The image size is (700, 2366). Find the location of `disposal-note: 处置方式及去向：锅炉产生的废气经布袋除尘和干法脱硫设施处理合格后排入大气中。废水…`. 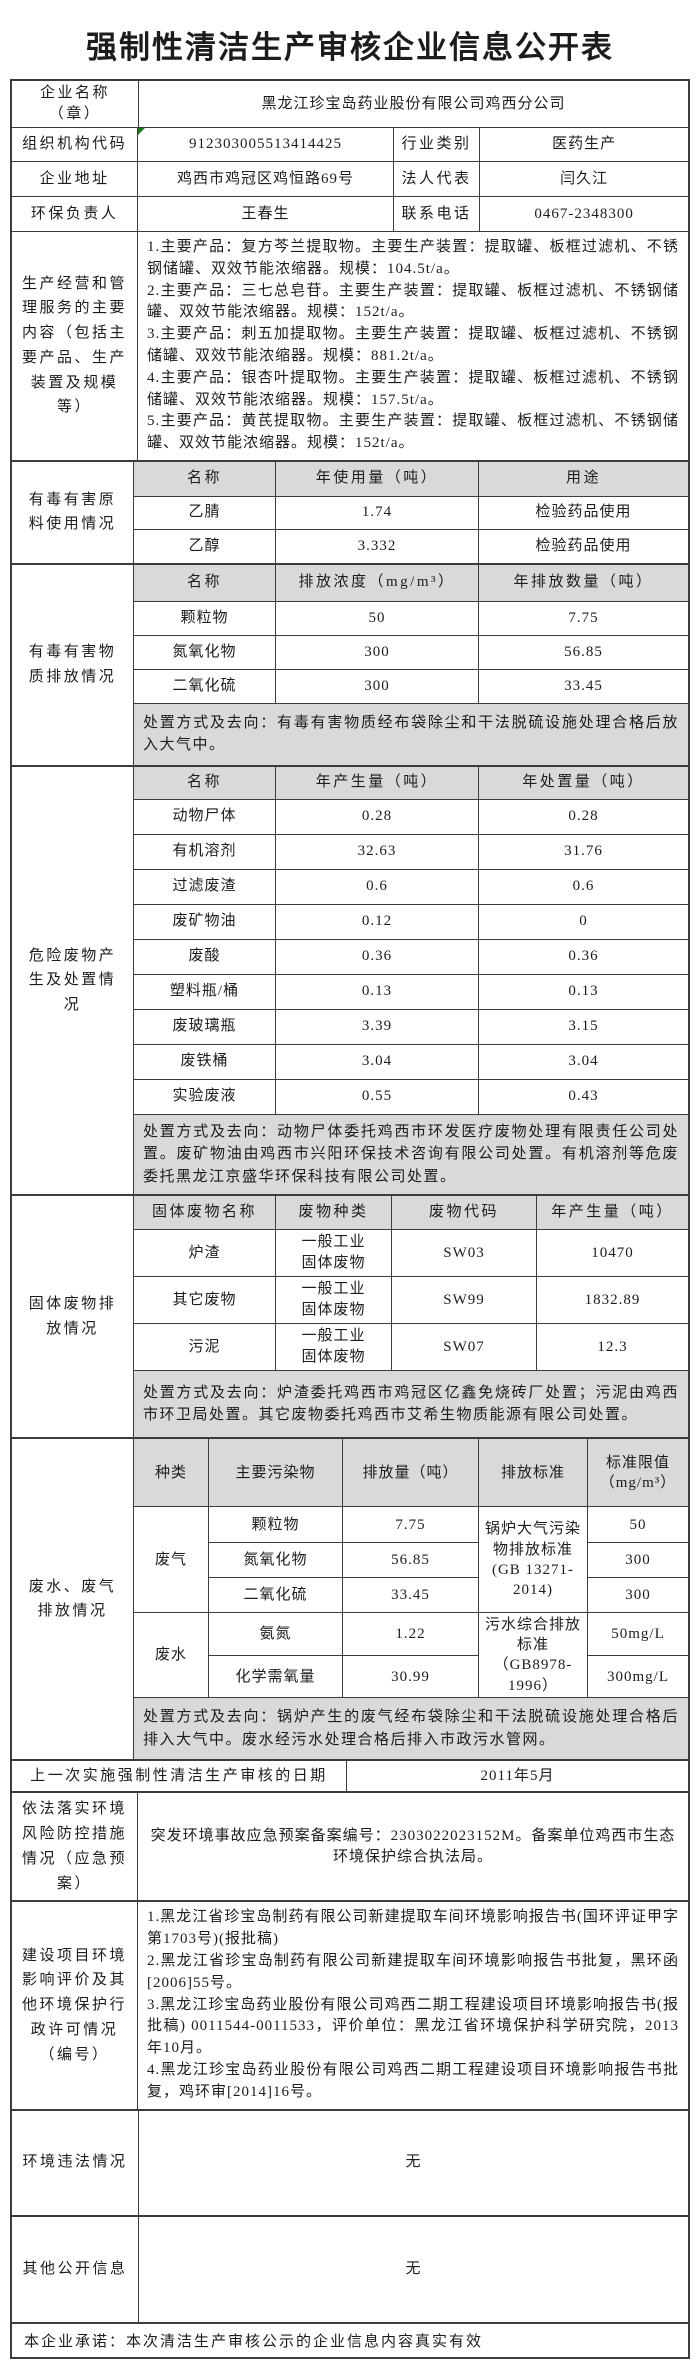

disposal-note: 处置方式及去向：锅炉产生的废气经布袋除尘和干法脱硫设施处理合格后排入大气中。废水… is located at coordinates (411, 1728).